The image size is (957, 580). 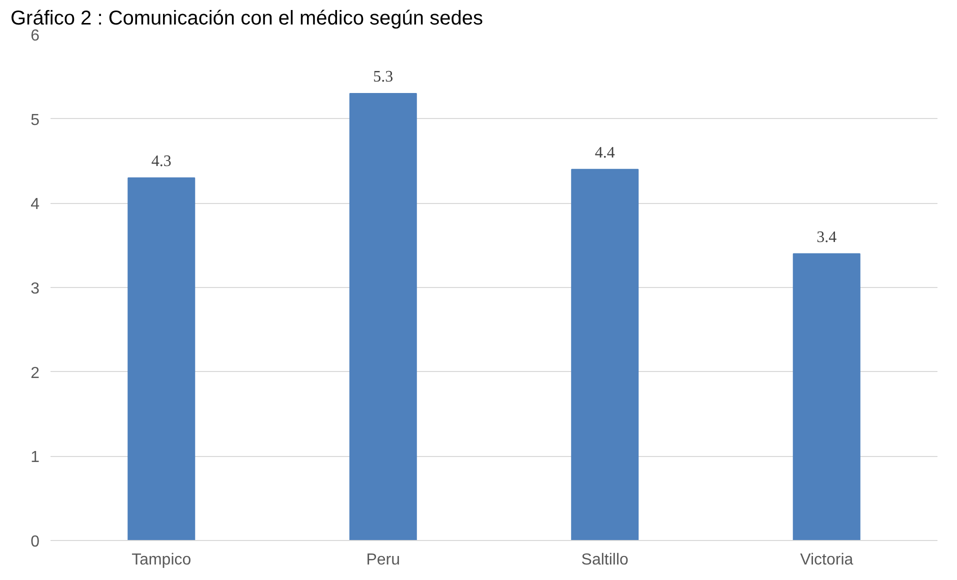 What do you see at coordinates (162, 560) in the screenshot?
I see `x-tick-label: Tampico` at bounding box center [162, 560].